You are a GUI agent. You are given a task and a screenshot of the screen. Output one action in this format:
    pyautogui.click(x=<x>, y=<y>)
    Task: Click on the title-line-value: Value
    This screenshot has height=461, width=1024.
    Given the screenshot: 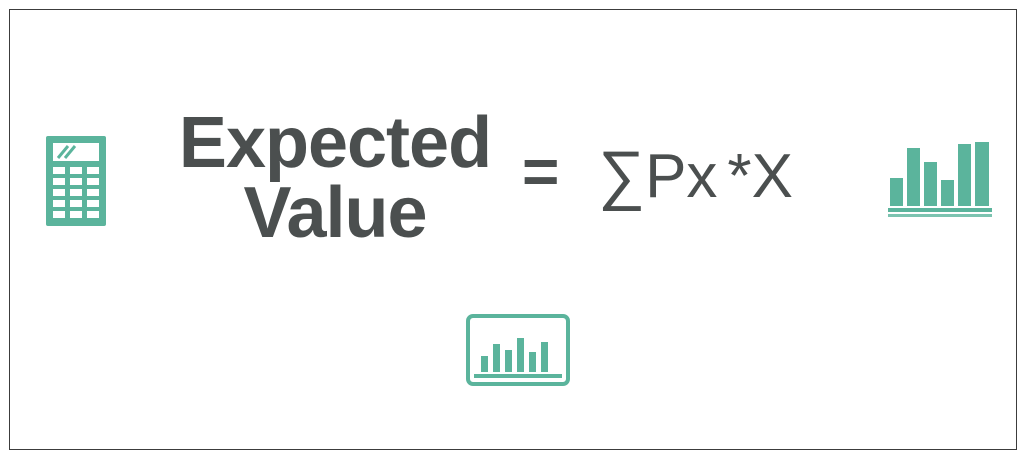 What is the action you would take?
    pyautogui.click(x=335, y=213)
    